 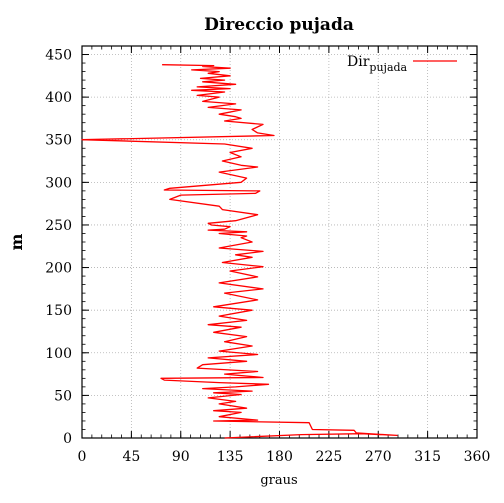 What do you see at coordinates (58, 98) in the screenshot?
I see `y-tick-label: 400` at bounding box center [58, 98].